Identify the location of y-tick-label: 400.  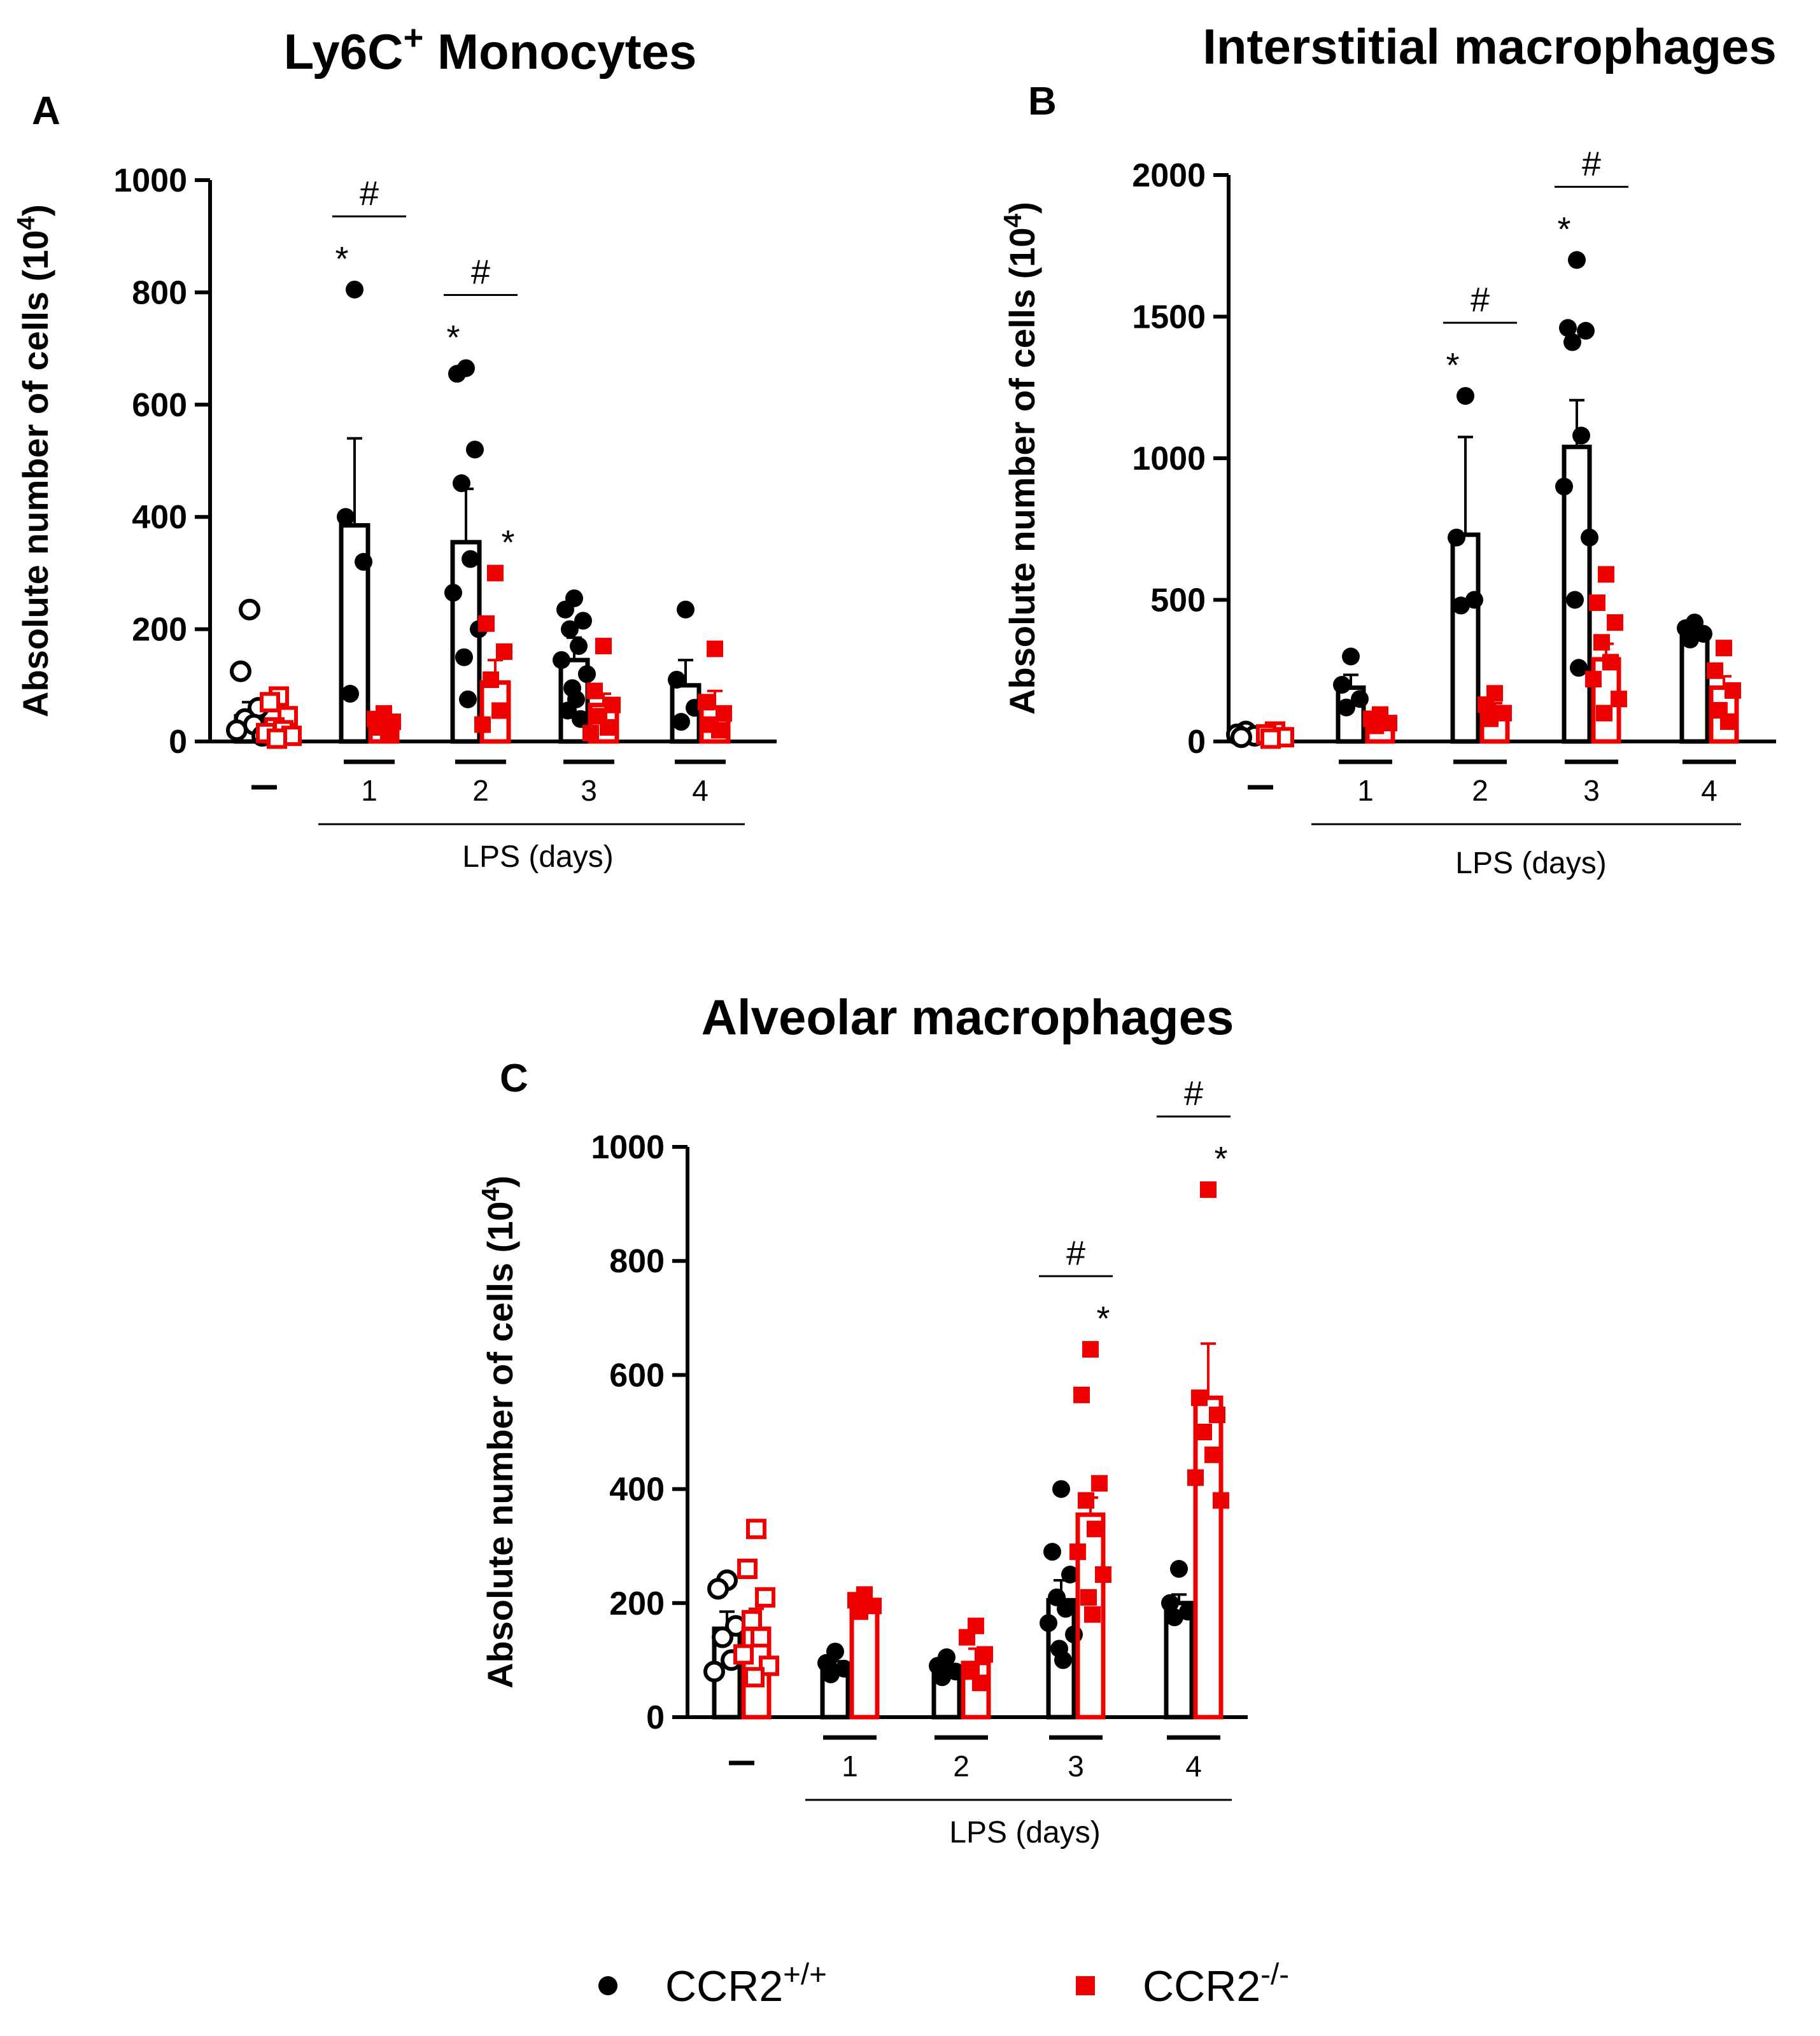
(637, 1489).